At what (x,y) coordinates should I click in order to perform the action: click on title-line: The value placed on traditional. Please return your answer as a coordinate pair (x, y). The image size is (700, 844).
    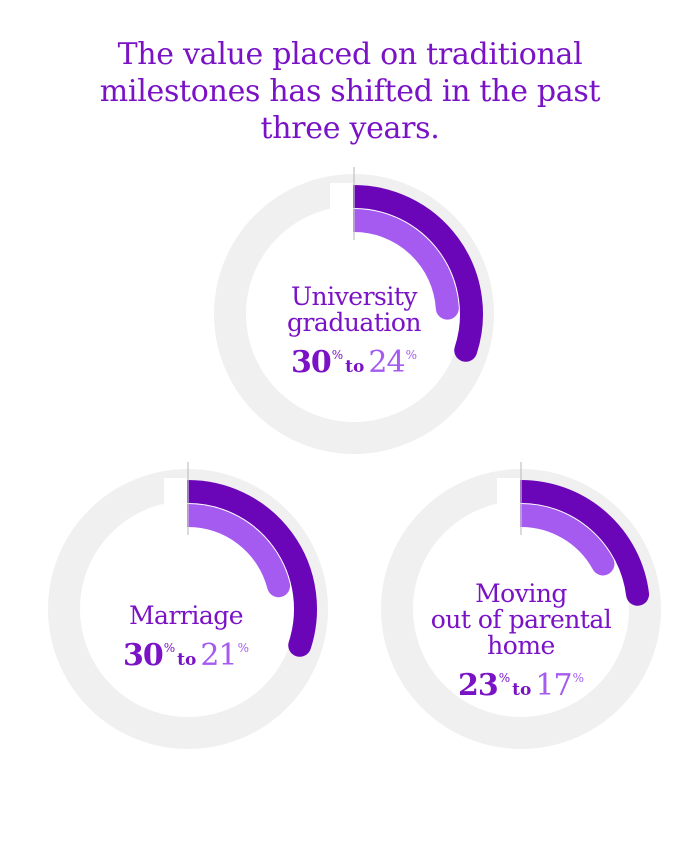
    Looking at the image, I should click on (350, 54).